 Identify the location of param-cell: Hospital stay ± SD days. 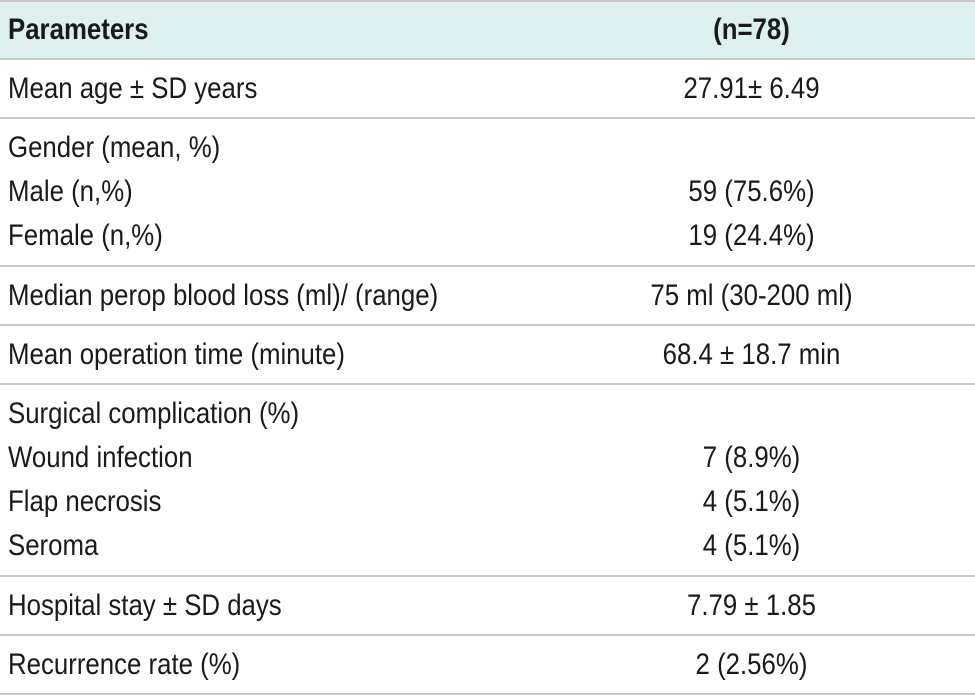
(280, 606).